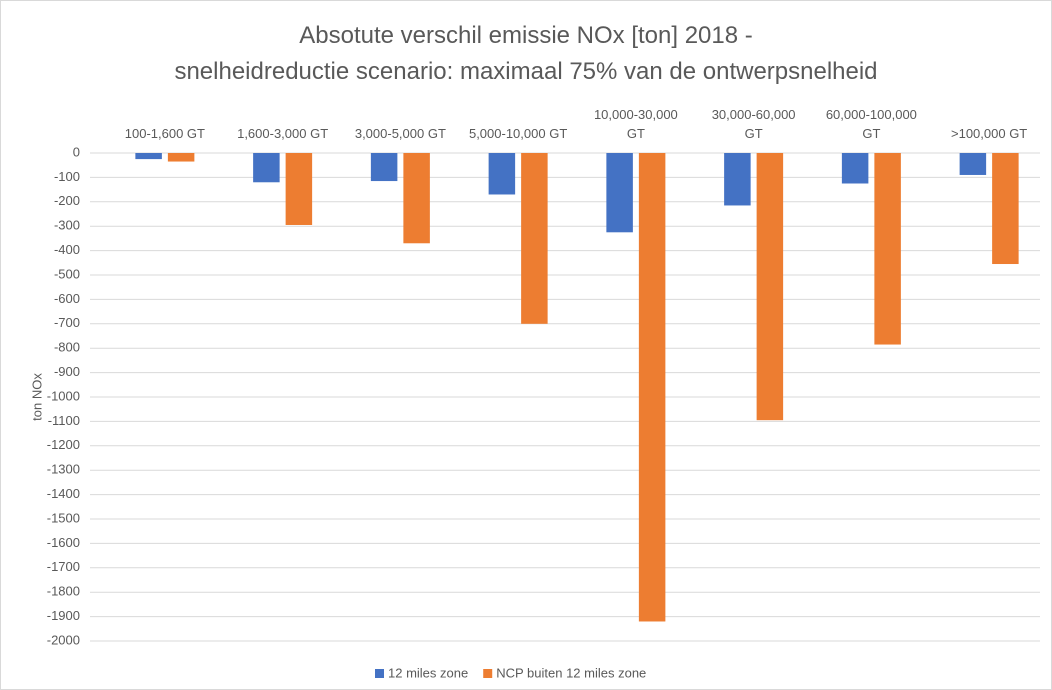  I want to click on y-tick-label: -1400, so click(63, 493).